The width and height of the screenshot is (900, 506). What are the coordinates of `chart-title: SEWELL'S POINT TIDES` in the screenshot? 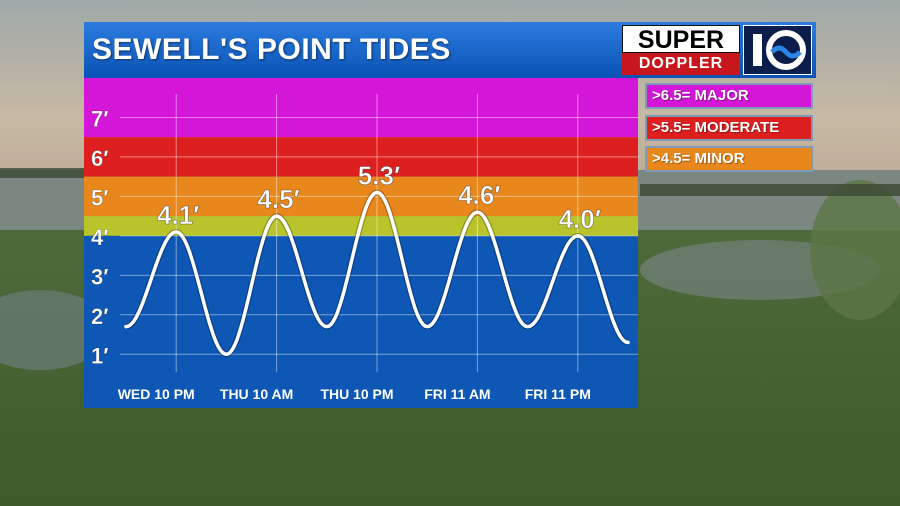 It's located at (271, 49).